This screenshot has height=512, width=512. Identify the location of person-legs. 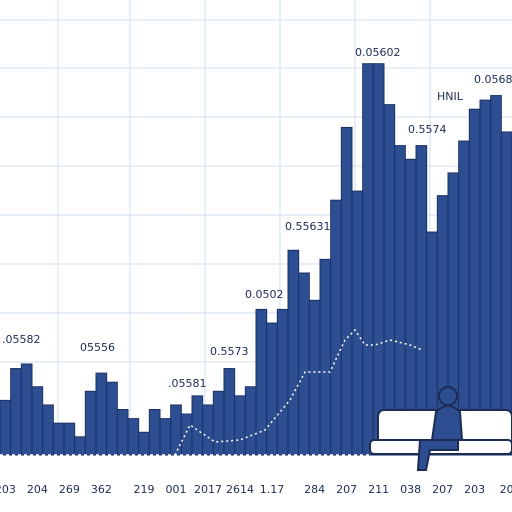
(437, 455).